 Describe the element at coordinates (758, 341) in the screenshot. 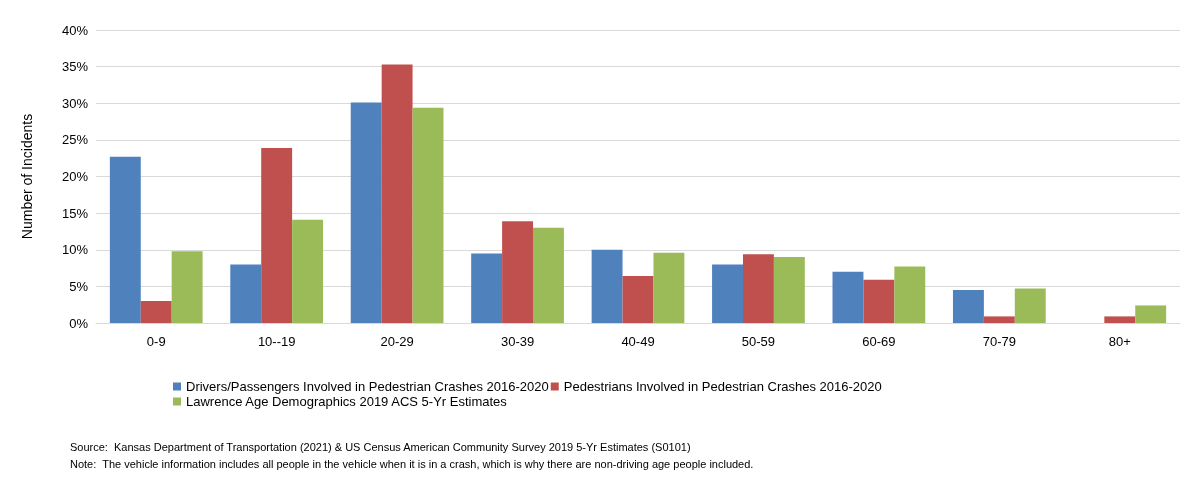

I see `x-tick-label: 50-59` at that location.